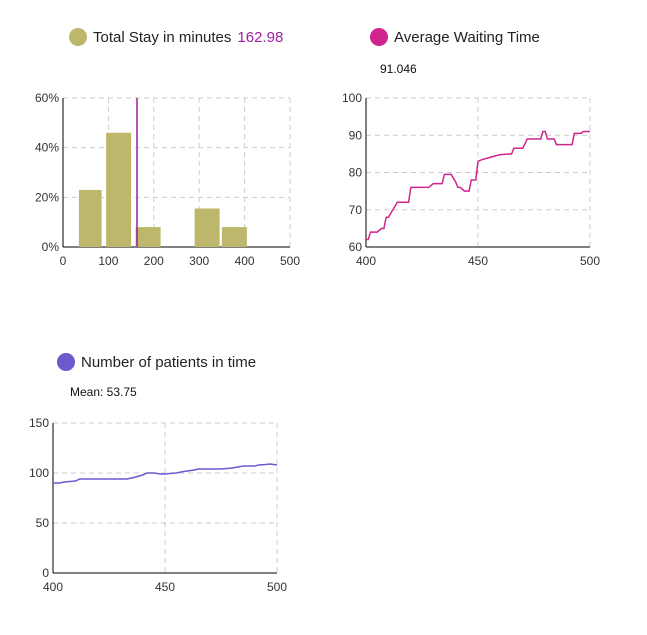  Describe the element at coordinates (63, 261) in the screenshot. I see `hist-xtick-label: 0` at that location.